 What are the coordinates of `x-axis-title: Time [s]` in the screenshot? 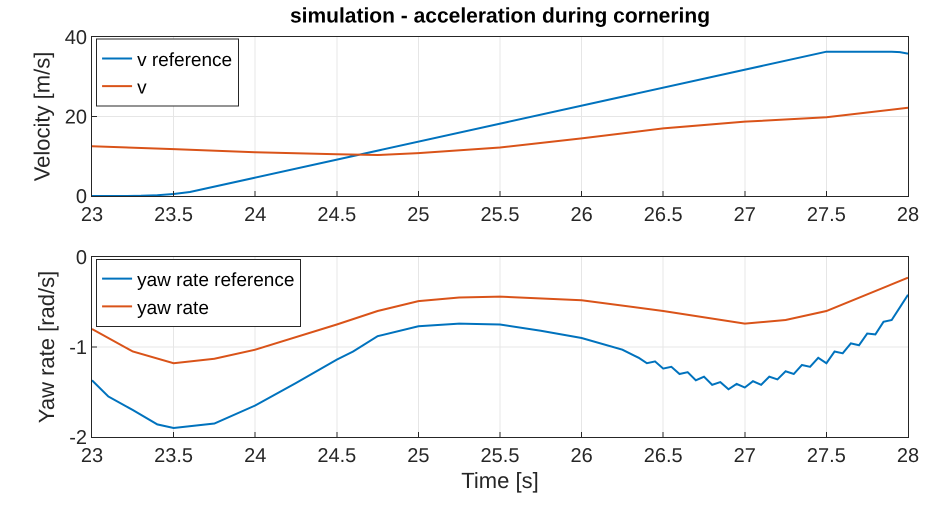 It's located at (500, 480).